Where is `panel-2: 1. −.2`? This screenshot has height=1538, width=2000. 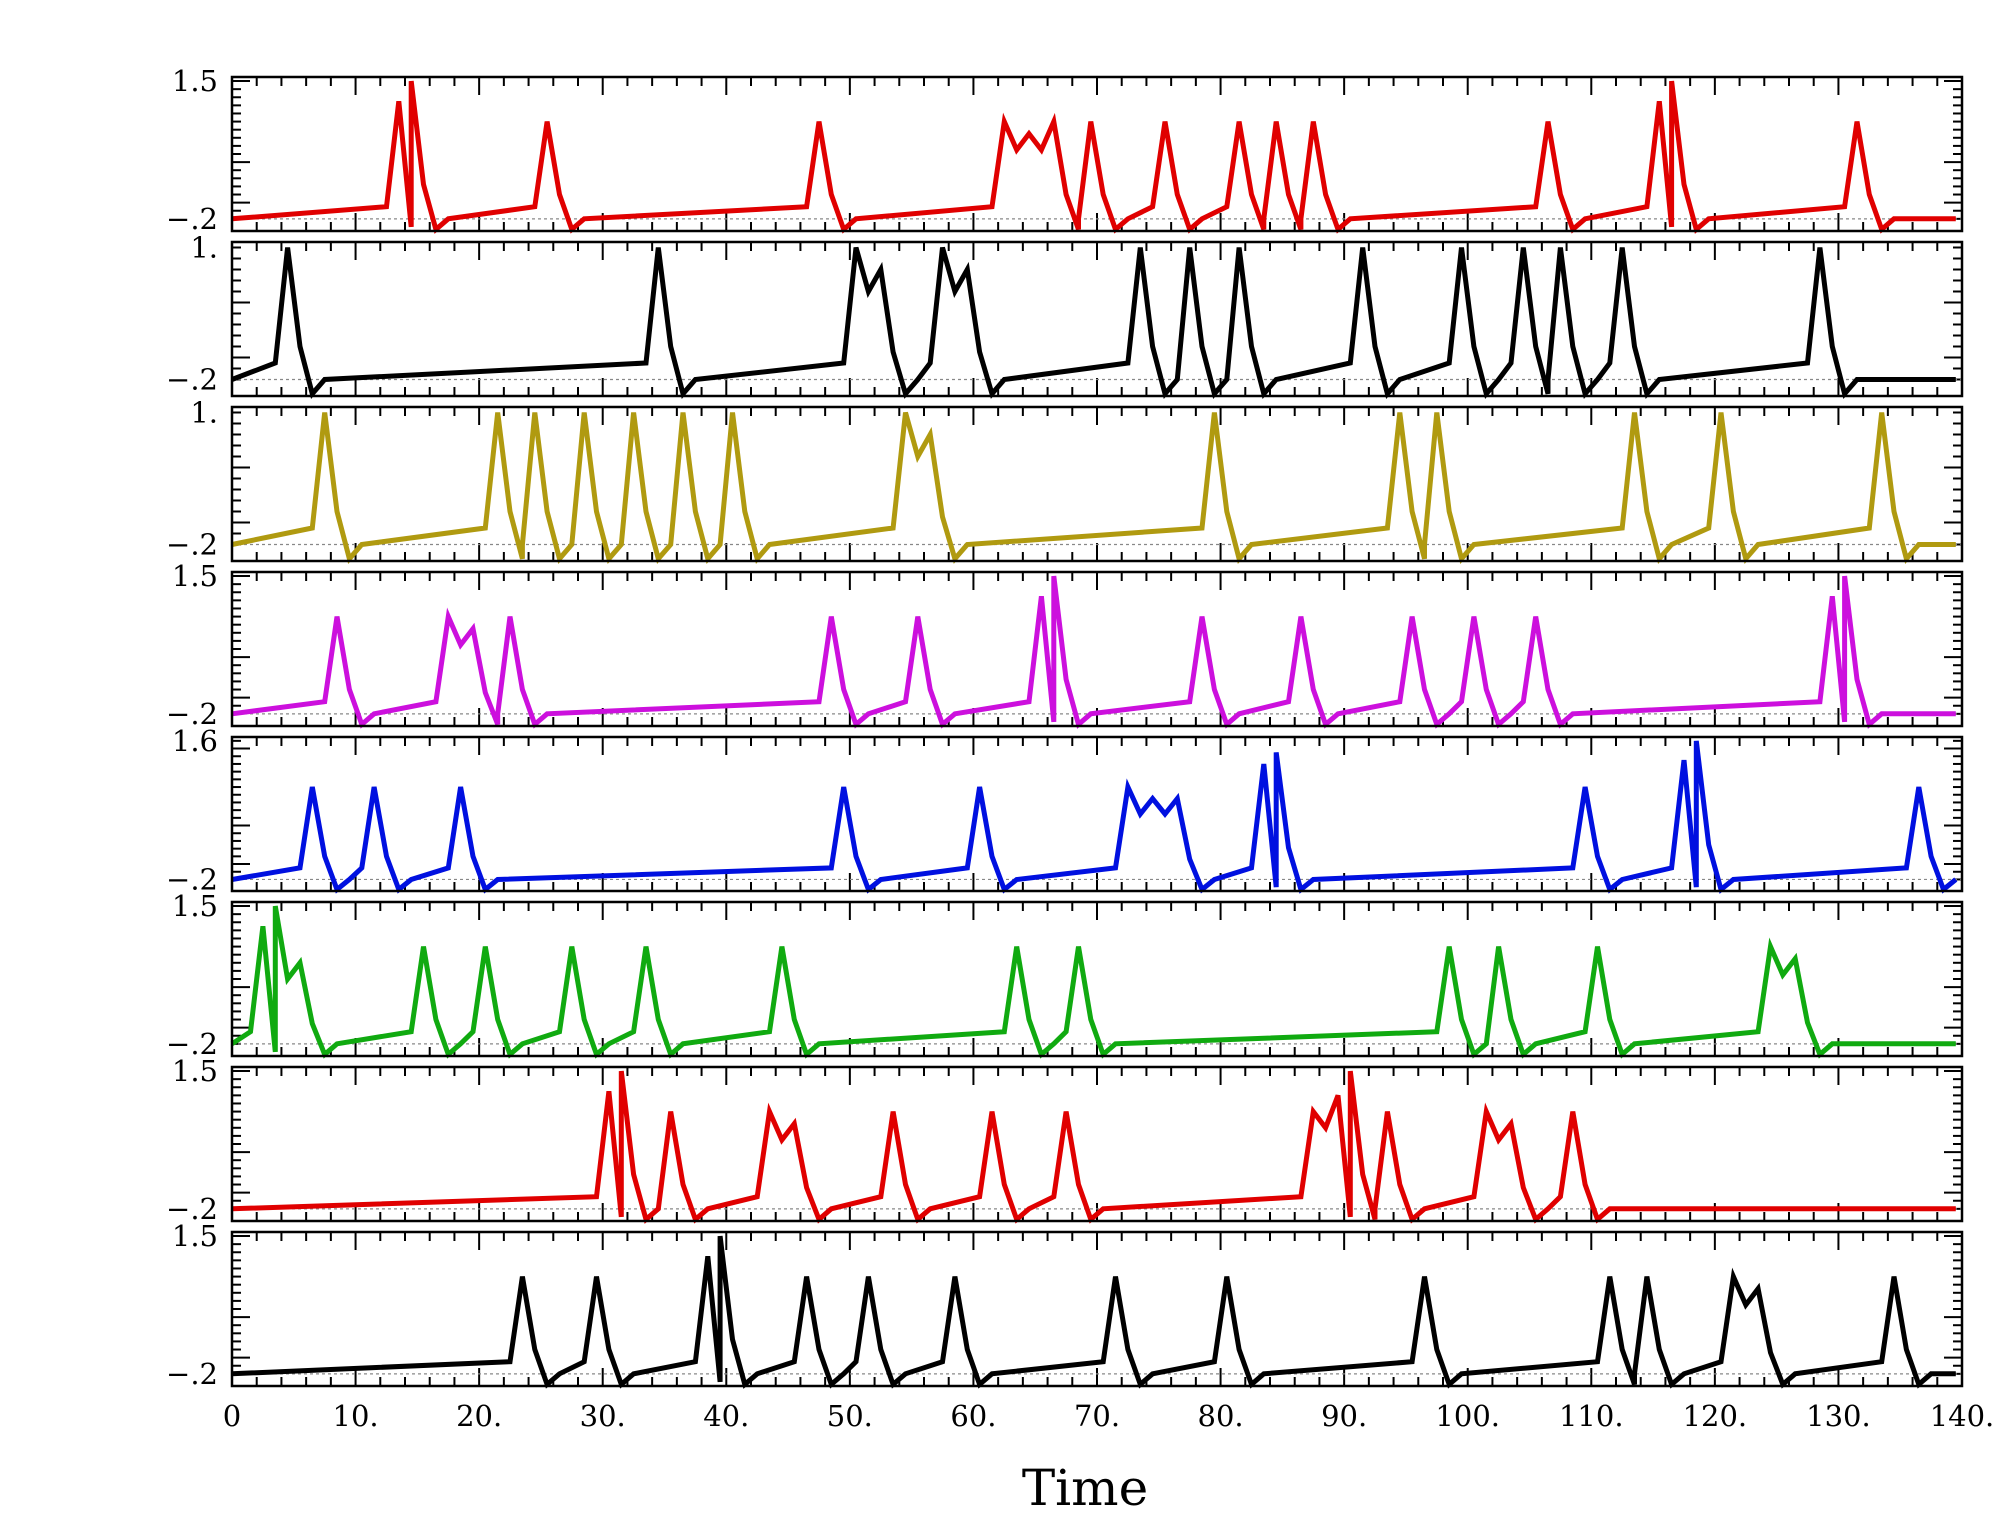
panel-2: 1. −.2 is located at coordinates (1065, 315).